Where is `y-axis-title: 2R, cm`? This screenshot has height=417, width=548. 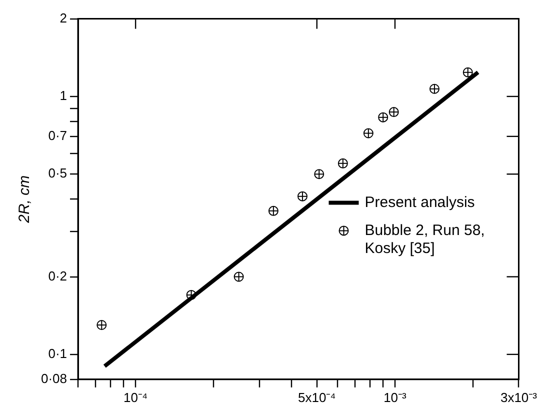
y-axis-title: 2R, cm is located at coordinates (25, 199).